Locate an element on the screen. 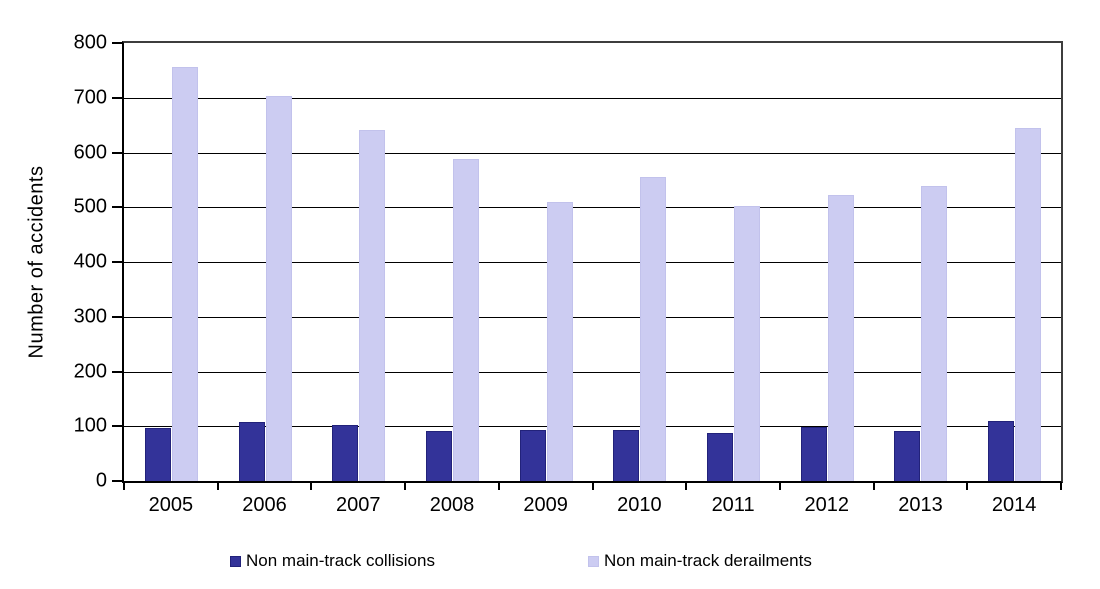 Image resolution: width=1100 pixels, height=589 pixels. category-2006 is located at coordinates (265, 262).